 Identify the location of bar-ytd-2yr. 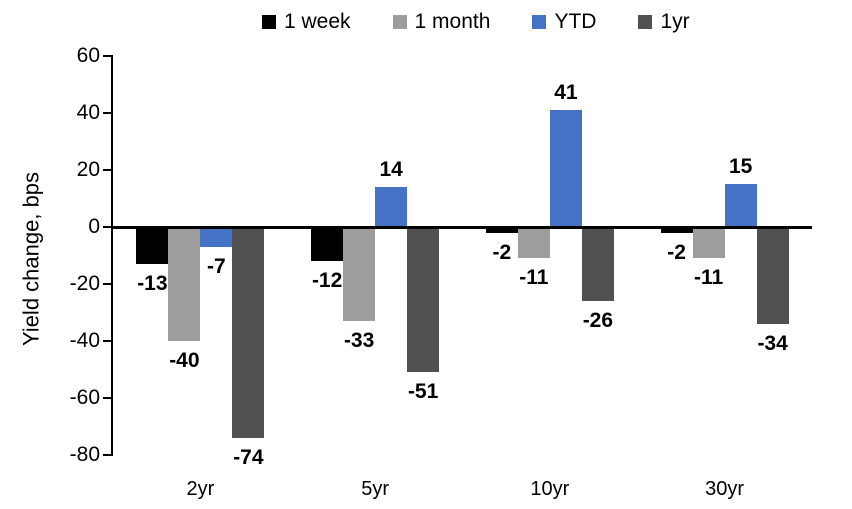
(216, 237).